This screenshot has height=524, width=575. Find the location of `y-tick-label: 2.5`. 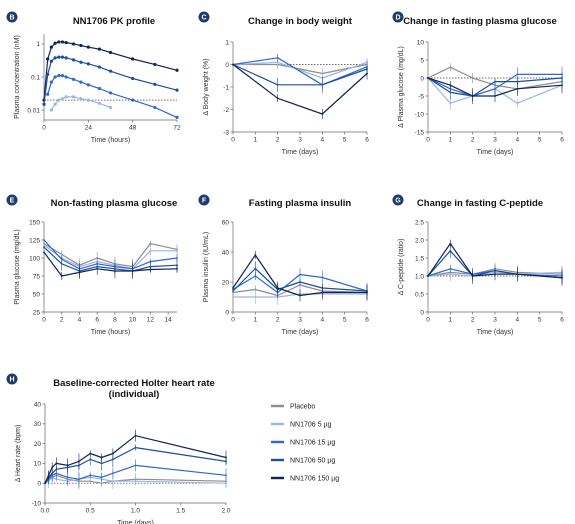

y-tick-label: 2.5 is located at coordinates (419, 222).